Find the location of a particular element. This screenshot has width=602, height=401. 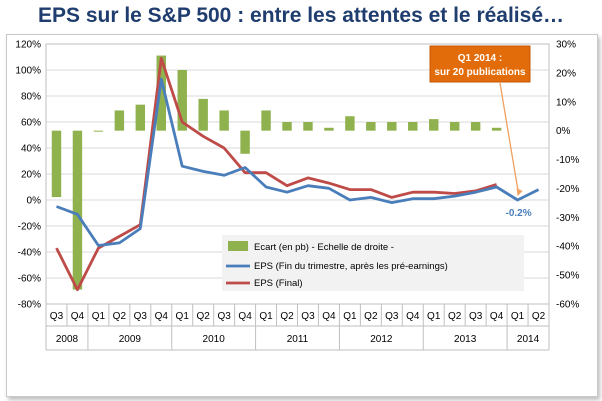

year-label: 2014 is located at coordinates (528, 339).